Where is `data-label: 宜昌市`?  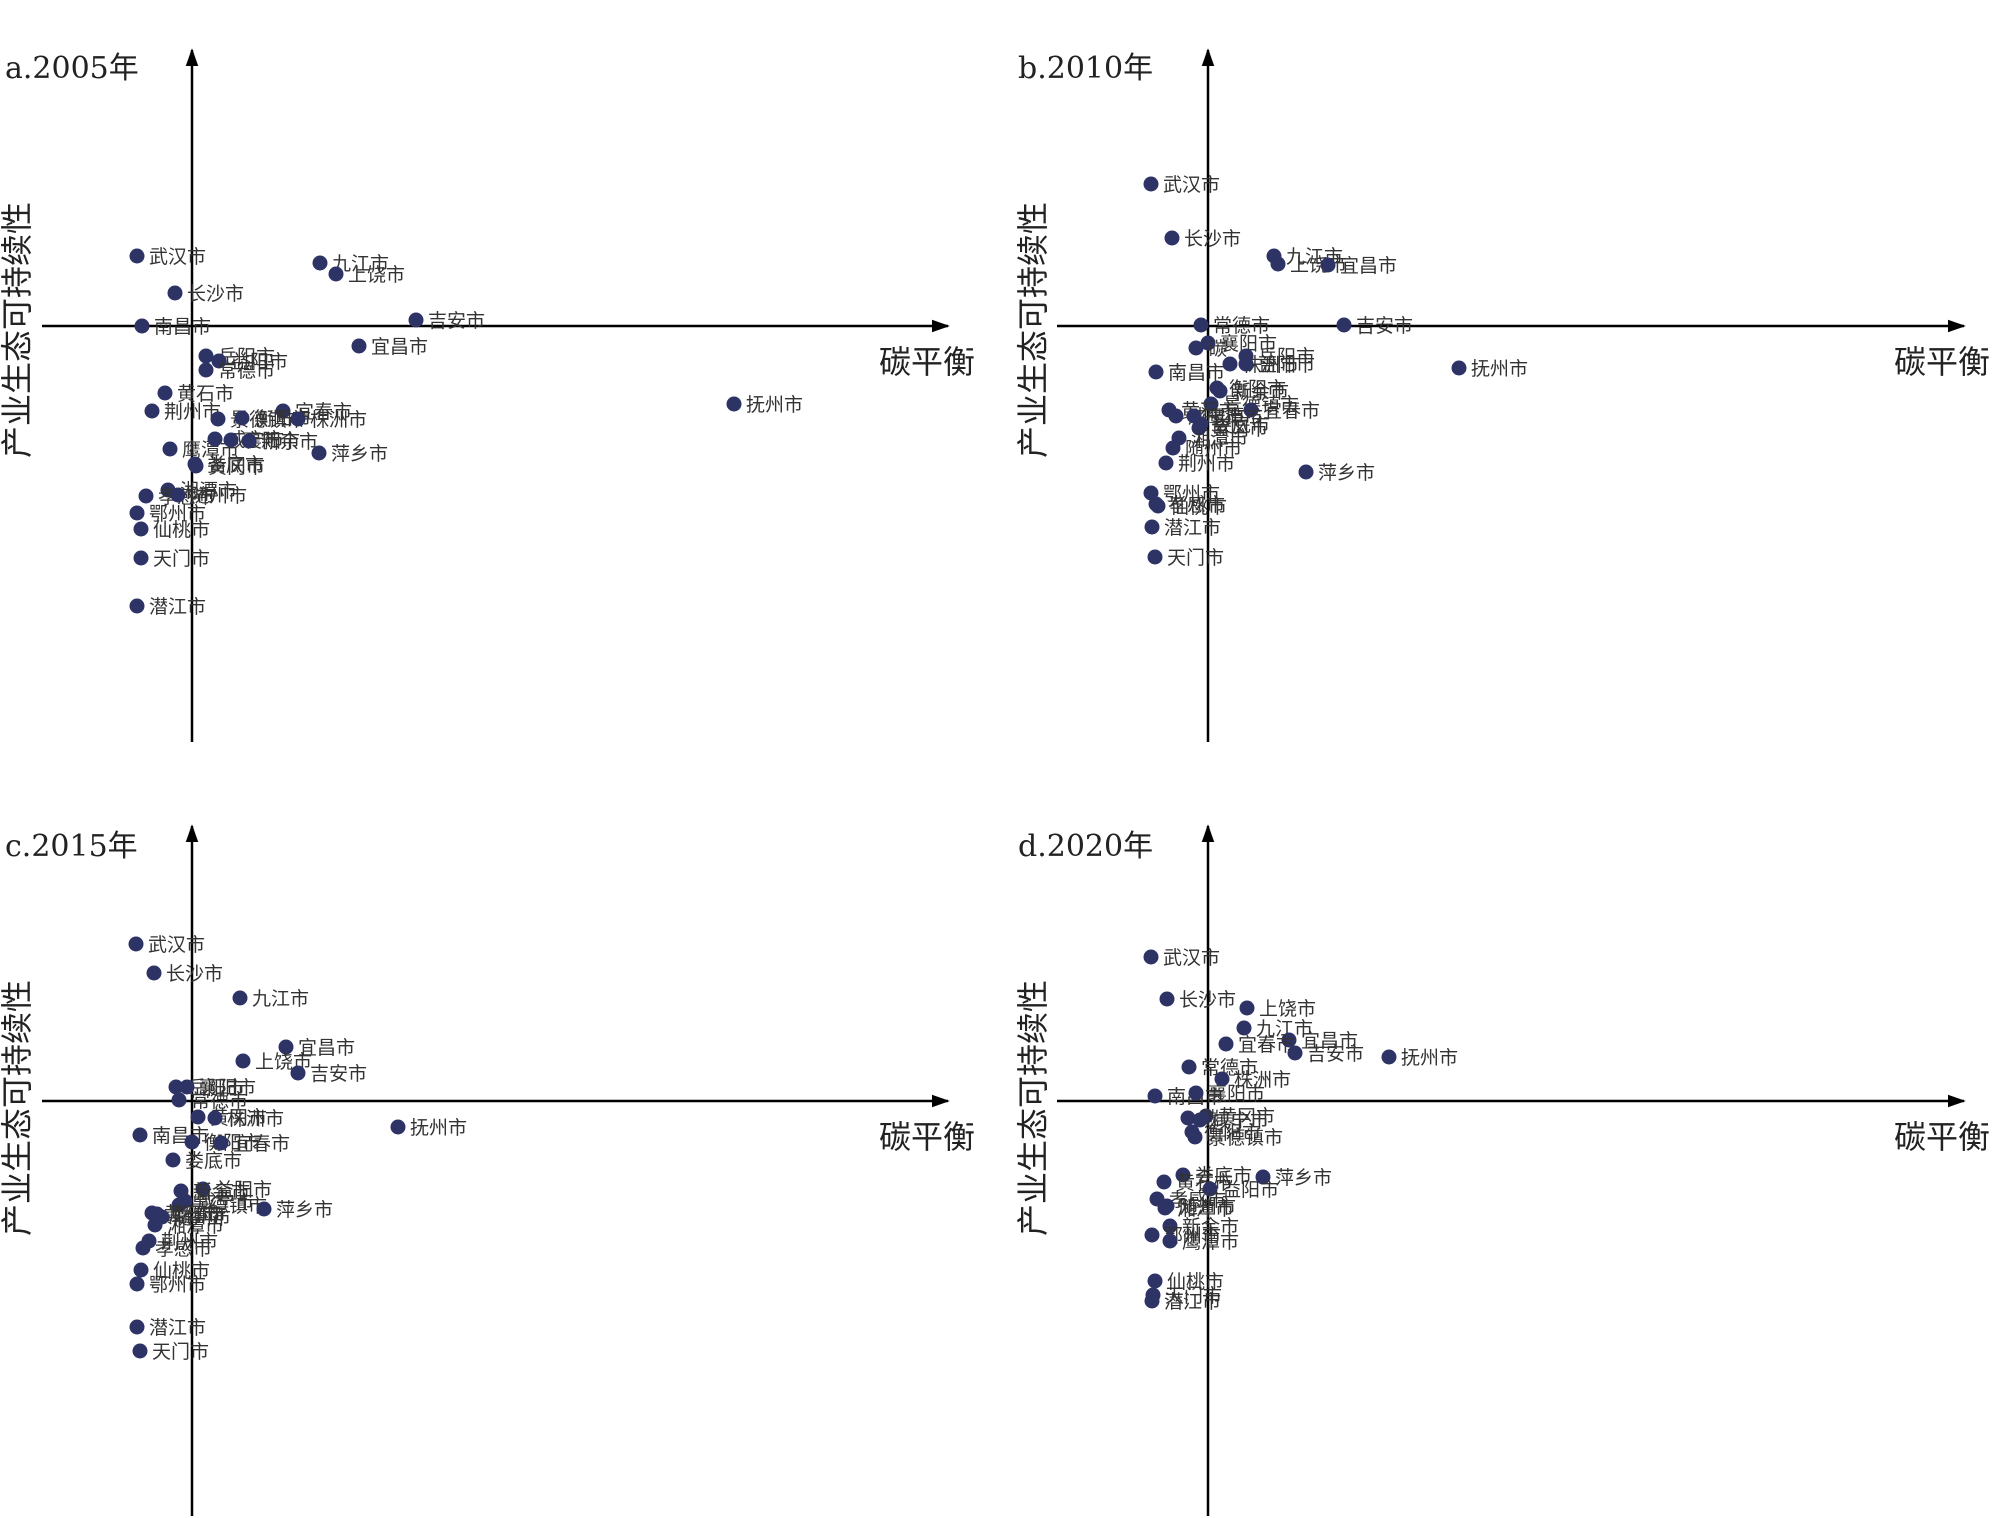
data-label: 宜昌市 is located at coordinates (1329, 1041).